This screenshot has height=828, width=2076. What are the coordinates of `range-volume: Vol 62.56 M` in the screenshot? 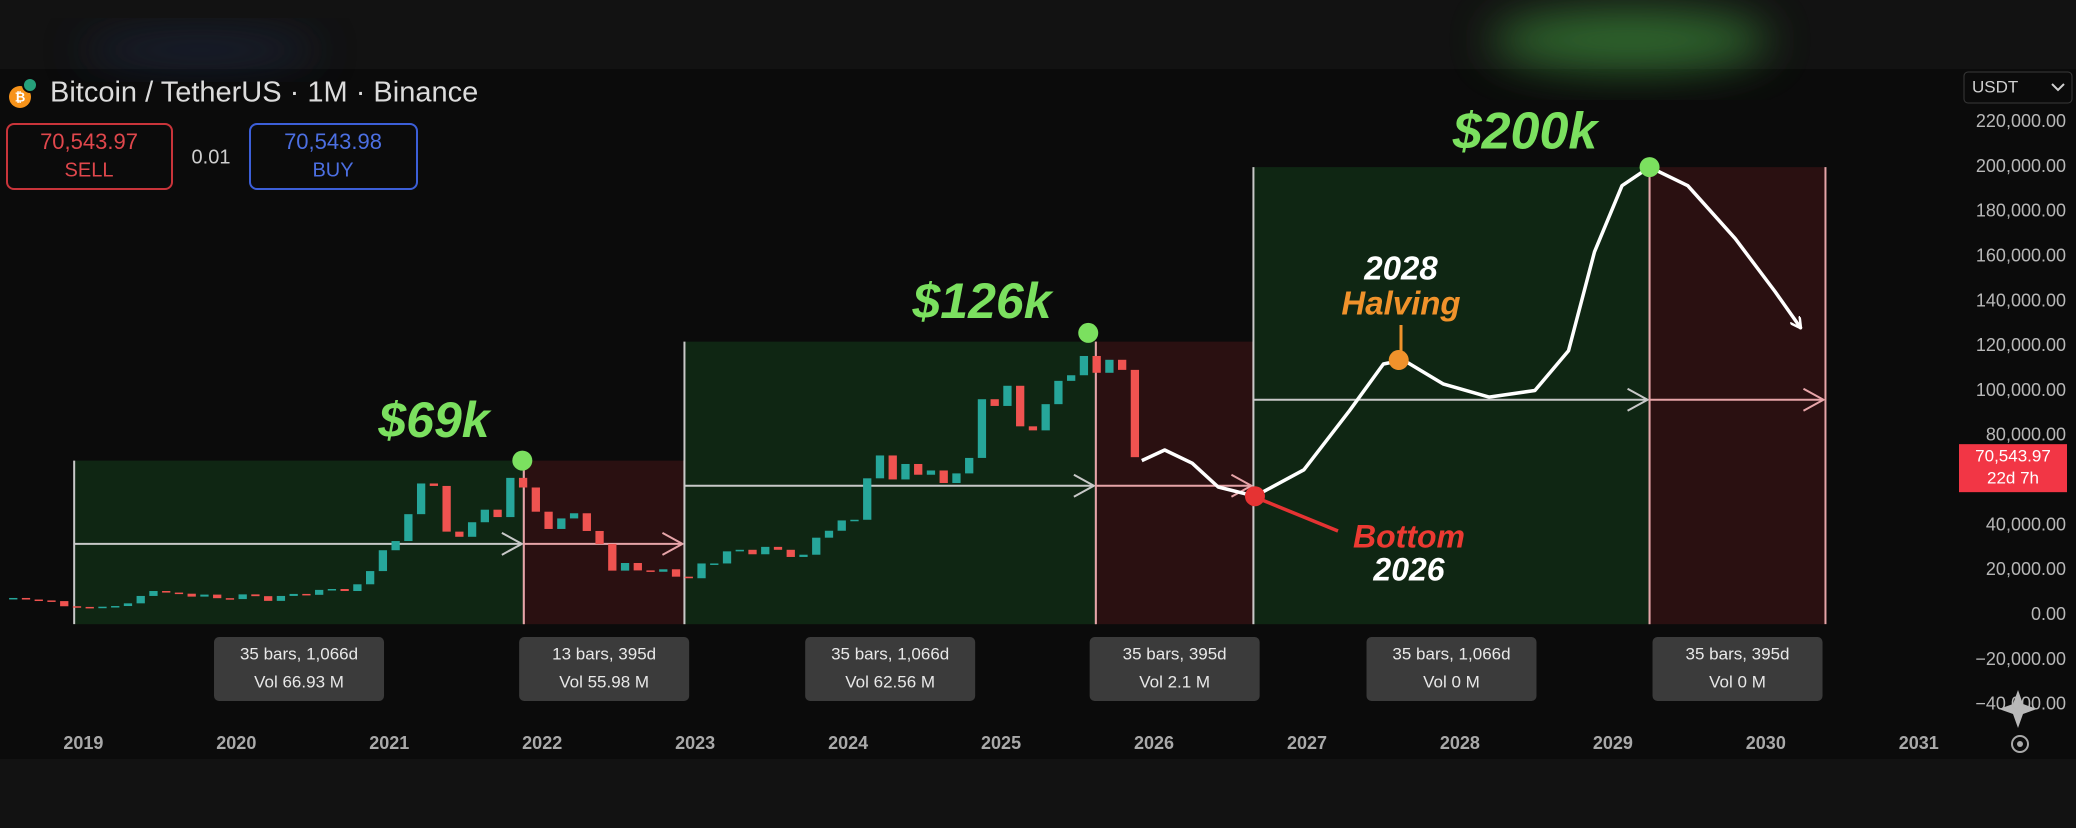 It's located at (890, 681).